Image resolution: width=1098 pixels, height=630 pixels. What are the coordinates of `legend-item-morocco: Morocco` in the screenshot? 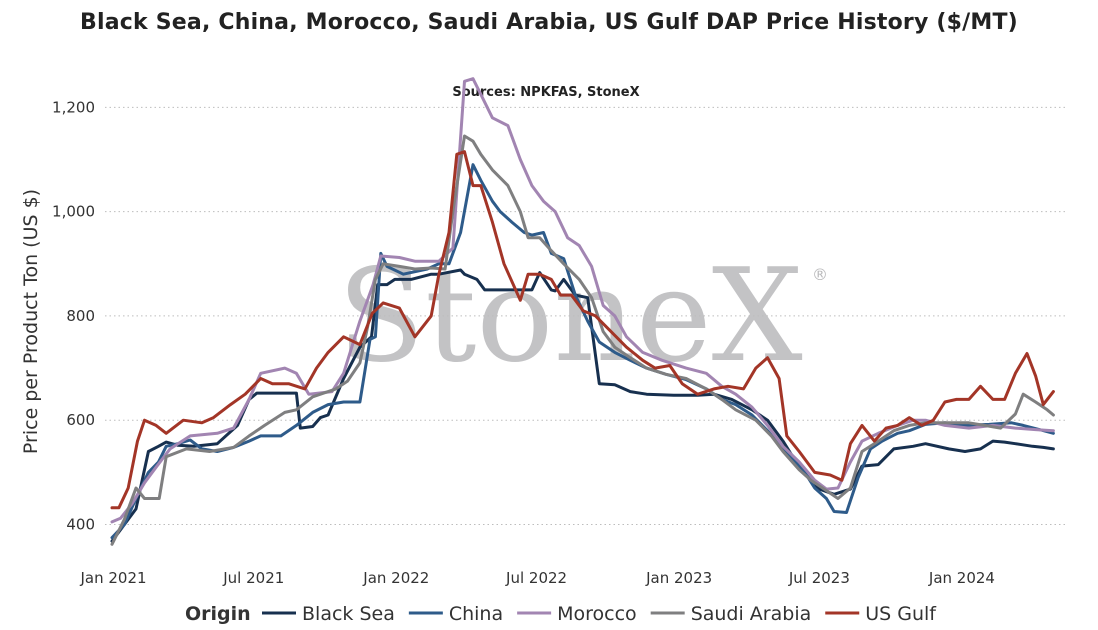 It's located at (577, 614).